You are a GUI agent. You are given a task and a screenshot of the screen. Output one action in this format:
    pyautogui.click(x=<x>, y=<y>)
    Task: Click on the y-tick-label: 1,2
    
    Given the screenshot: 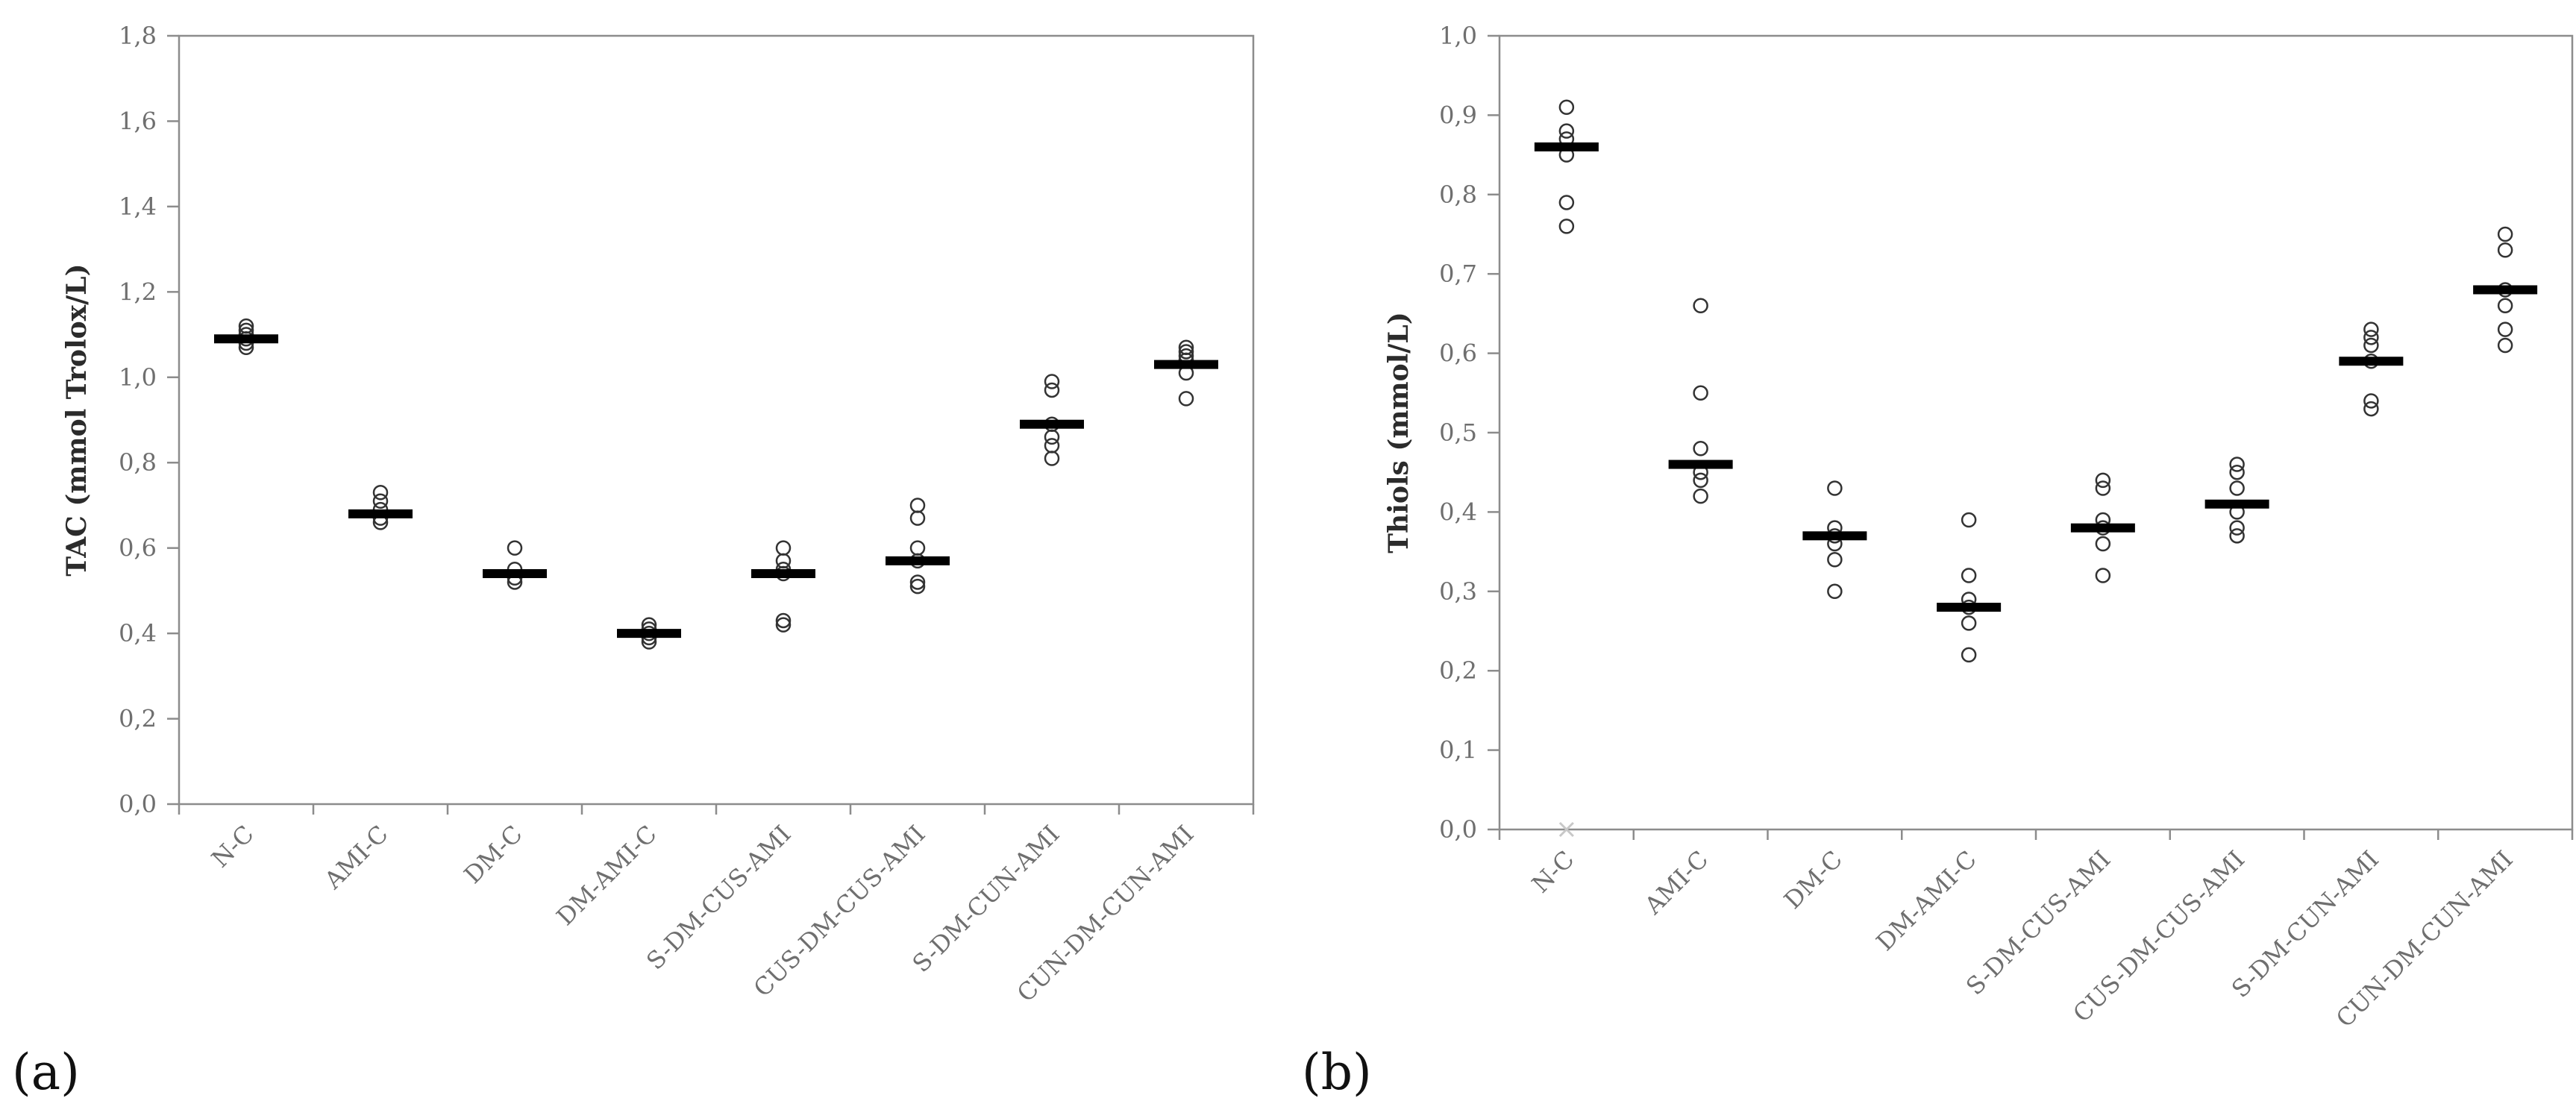 What is the action you would take?
    pyautogui.click(x=138, y=291)
    